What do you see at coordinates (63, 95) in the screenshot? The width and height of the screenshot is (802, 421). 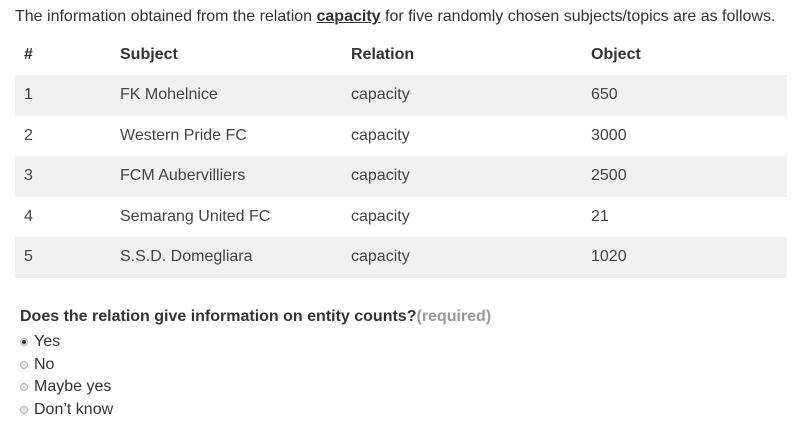 I see `row-index: 1` at bounding box center [63, 95].